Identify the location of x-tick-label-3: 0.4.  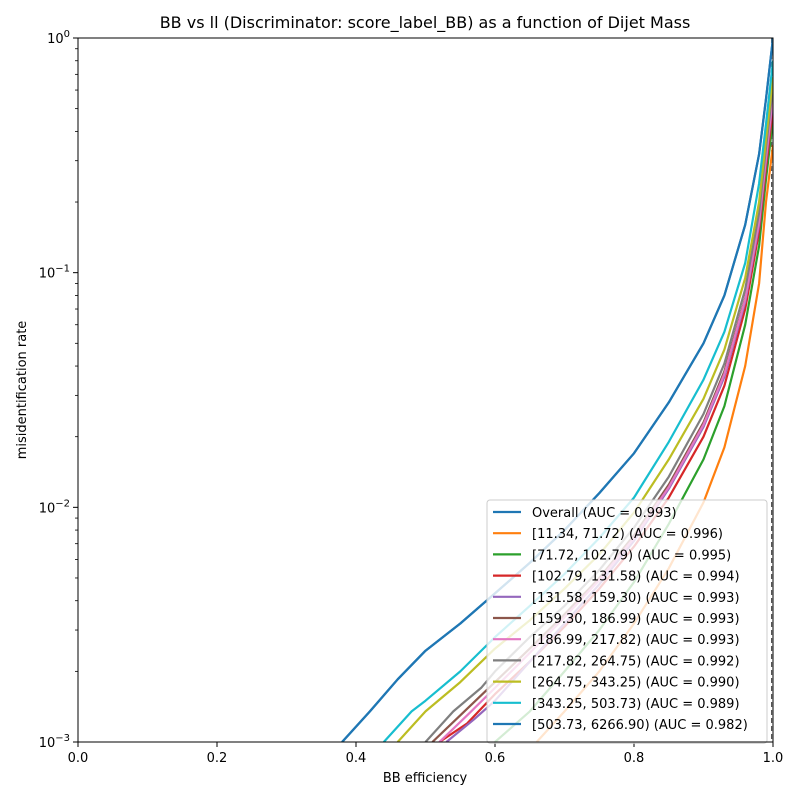
(356, 758).